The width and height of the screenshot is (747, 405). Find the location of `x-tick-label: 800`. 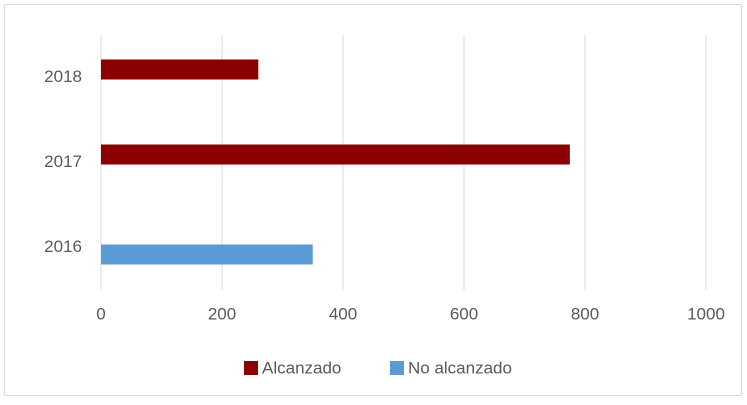

x-tick-label: 800 is located at coordinates (585, 313).